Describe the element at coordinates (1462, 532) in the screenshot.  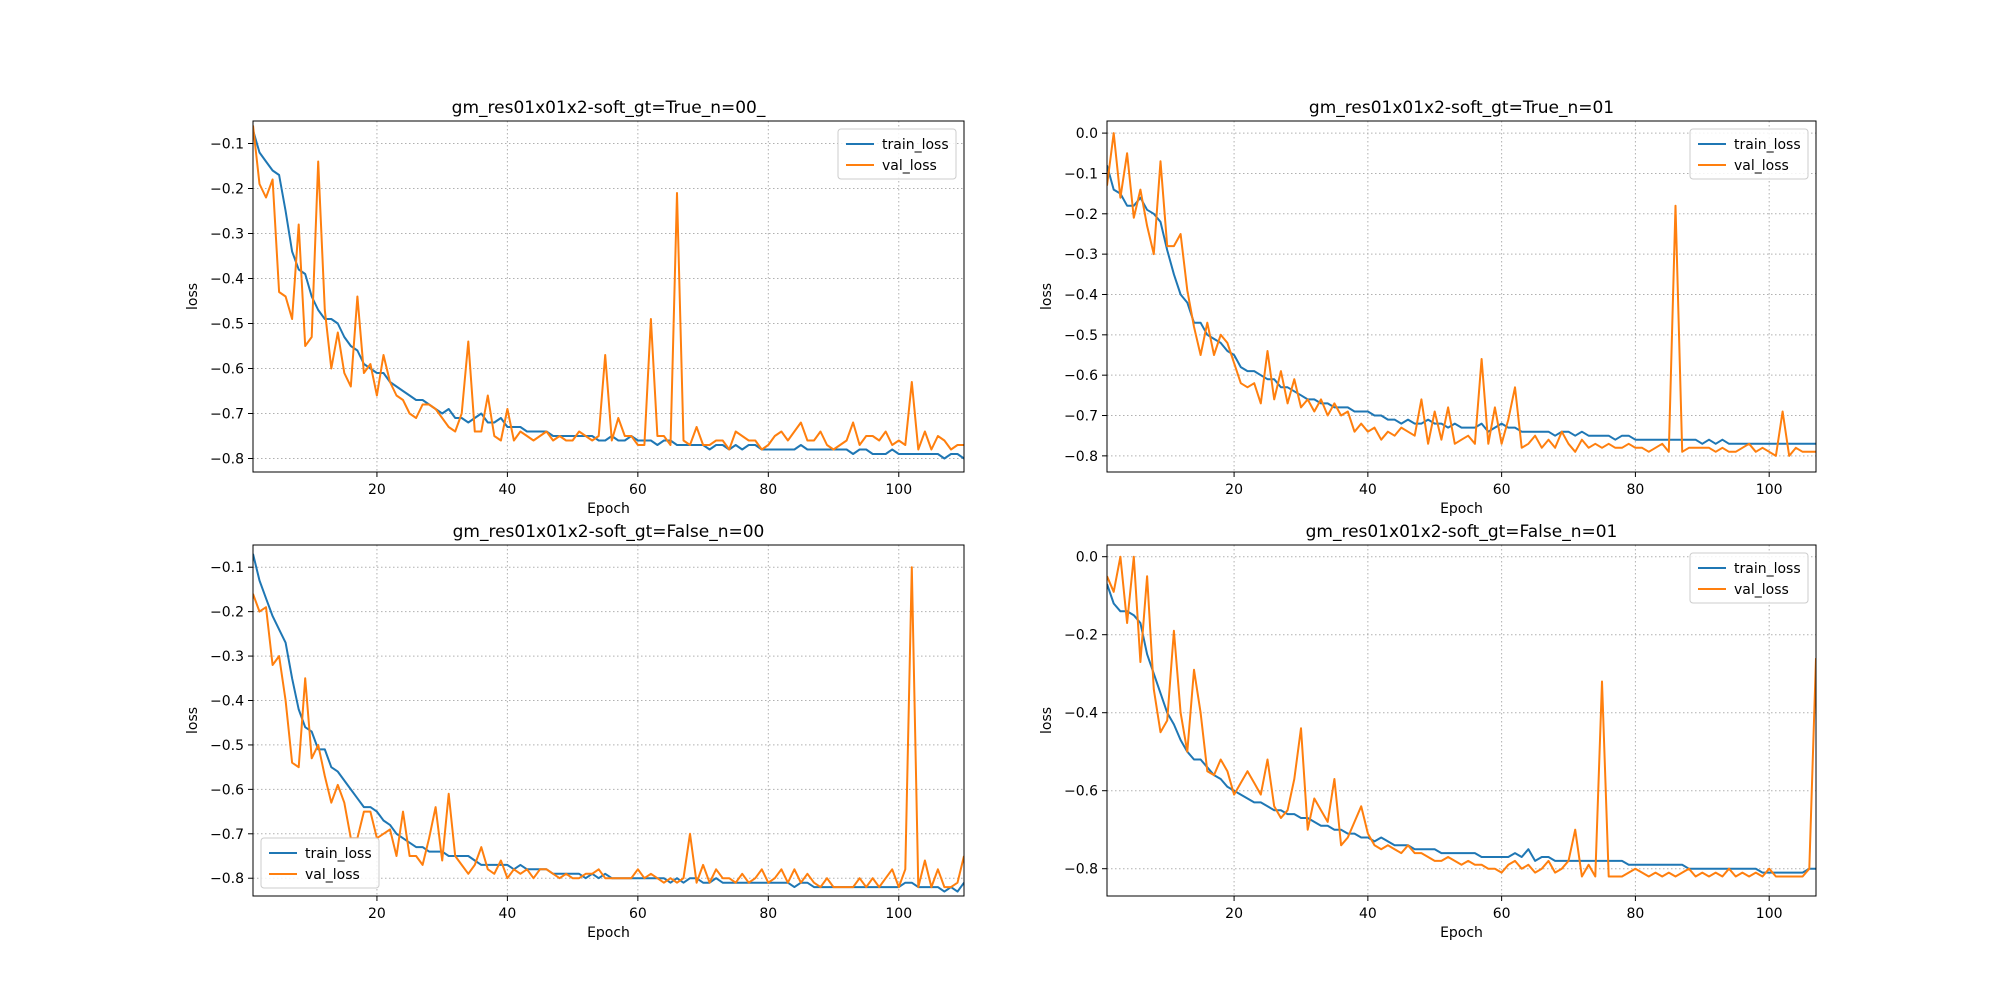
I see `chart-title: gm_res01x01x2-soft_gt=False_n=01` at that location.